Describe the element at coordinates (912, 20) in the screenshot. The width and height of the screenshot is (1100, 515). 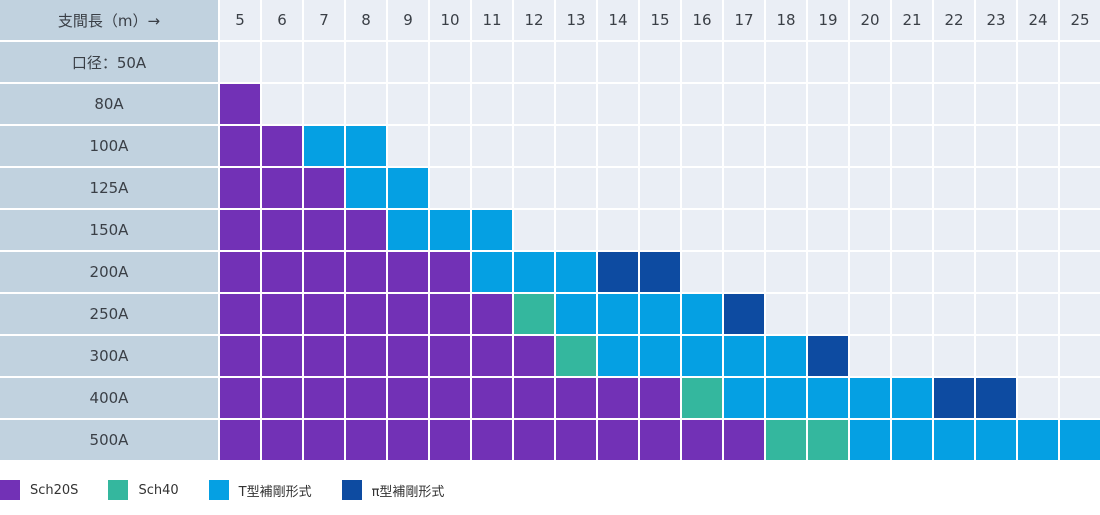
I see `span-header: 21` at that location.